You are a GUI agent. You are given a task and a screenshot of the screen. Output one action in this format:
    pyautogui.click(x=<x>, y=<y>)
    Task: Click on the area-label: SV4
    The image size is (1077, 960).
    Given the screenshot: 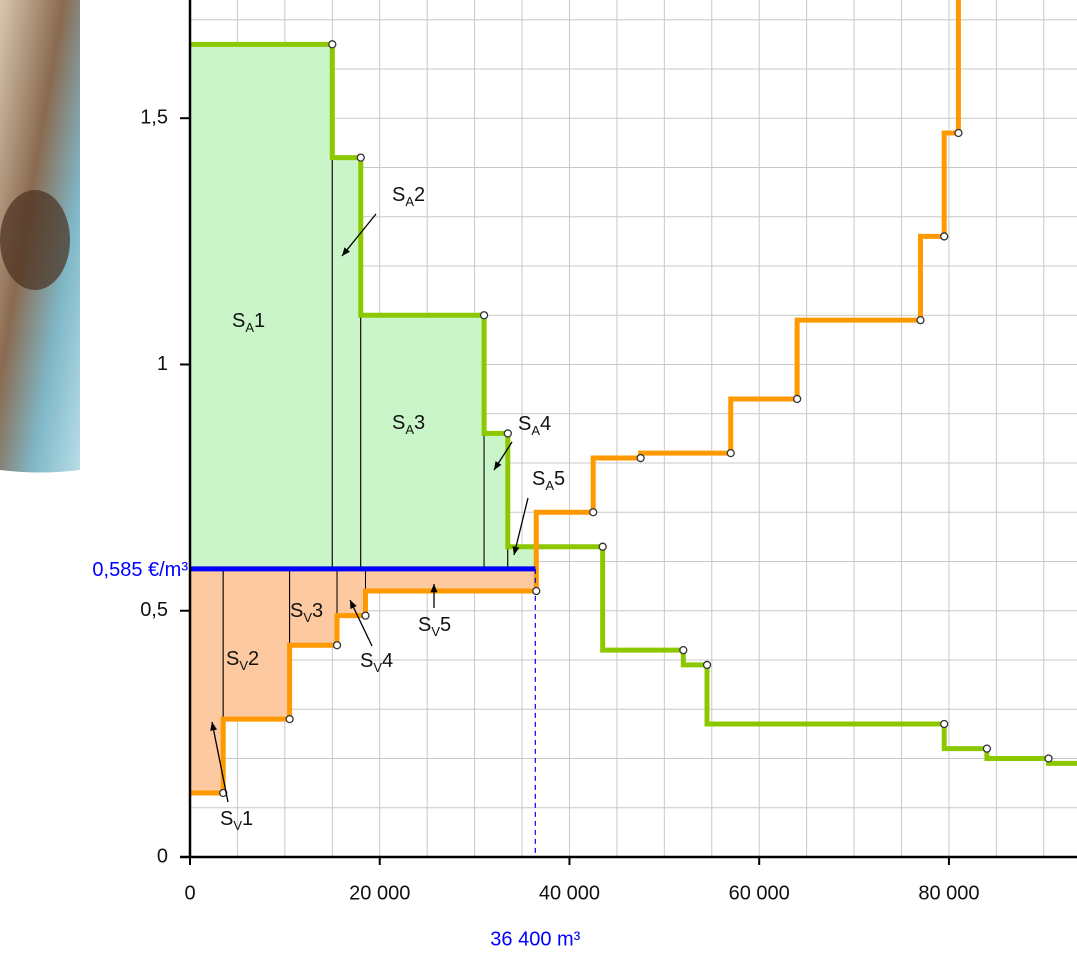 What is the action you would take?
    pyautogui.click(x=376, y=662)
    